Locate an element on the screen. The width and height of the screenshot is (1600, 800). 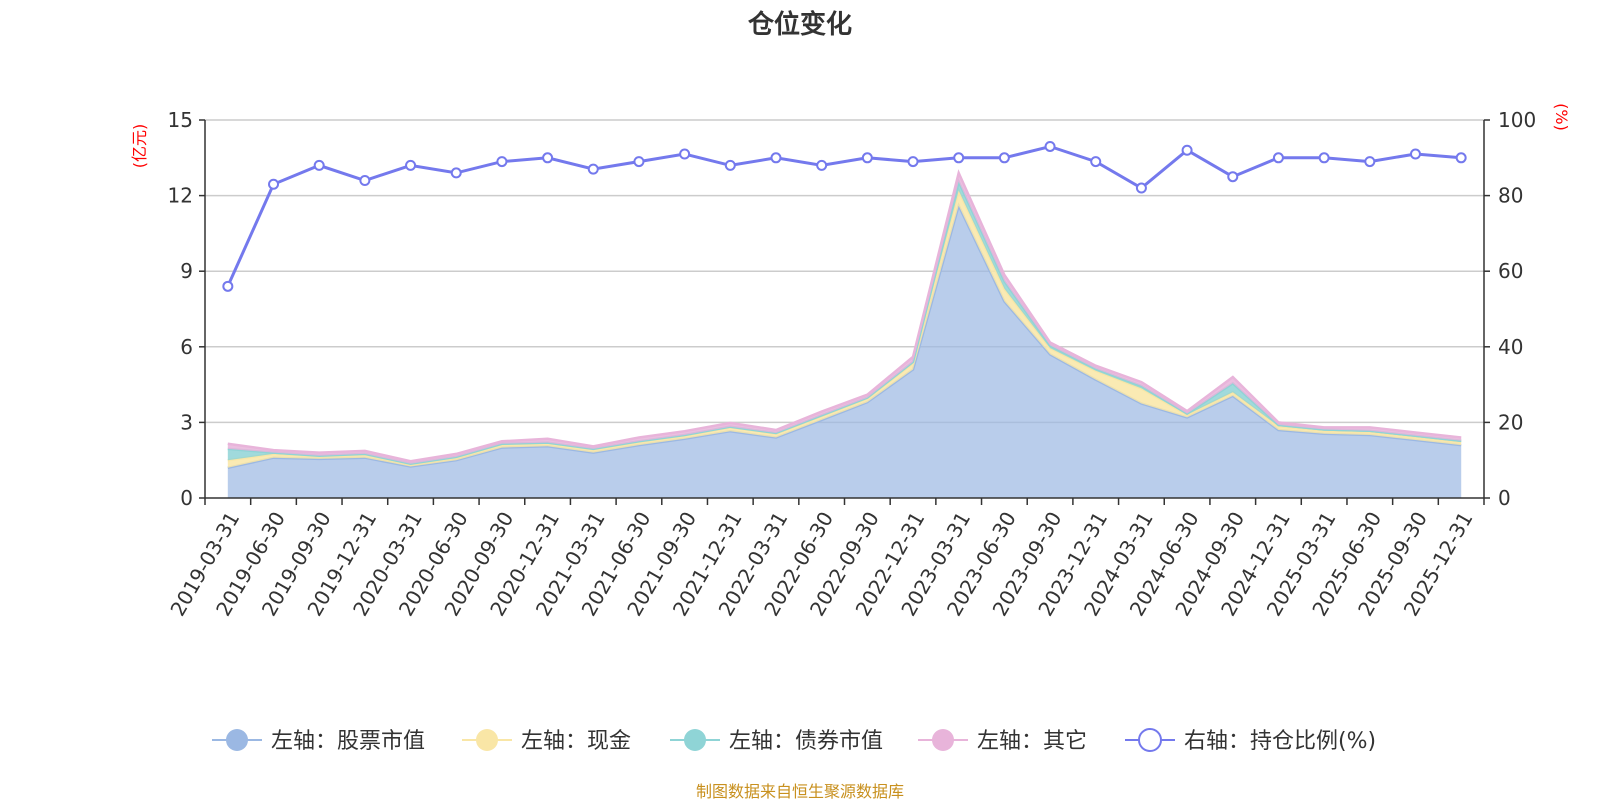
legend-label: 左轴：债券市值 is located at coordinates (806, 741).